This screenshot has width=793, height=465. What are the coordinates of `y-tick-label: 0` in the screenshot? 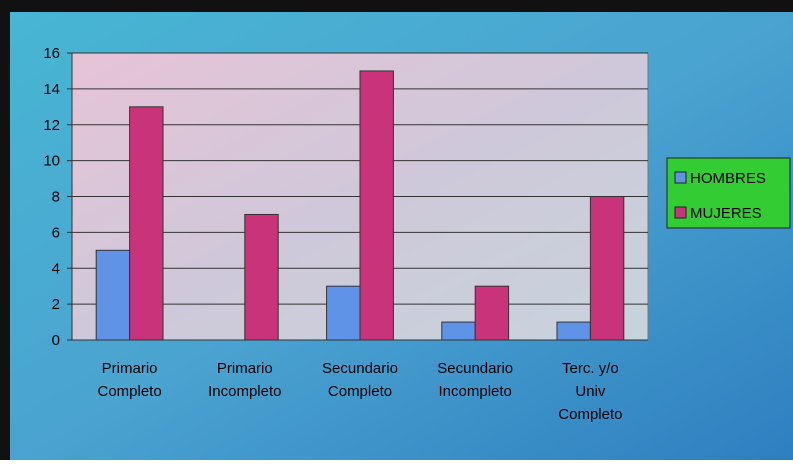 It's located at (56, 340).